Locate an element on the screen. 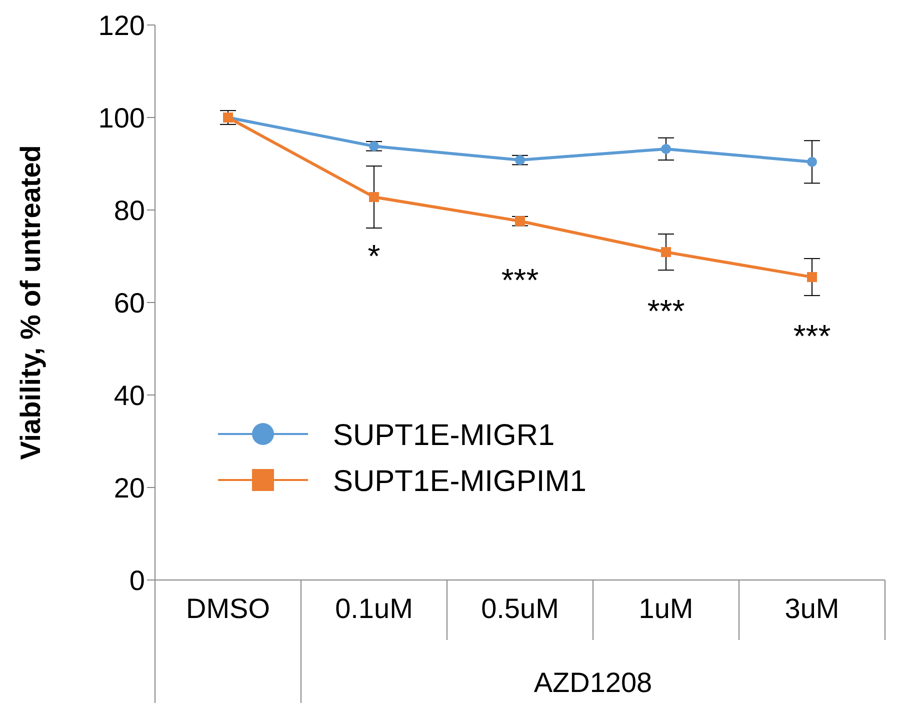 The width and height of the screenshot is (909, 711). x-tick-label: 3uM is located at coordinates (812, 608).